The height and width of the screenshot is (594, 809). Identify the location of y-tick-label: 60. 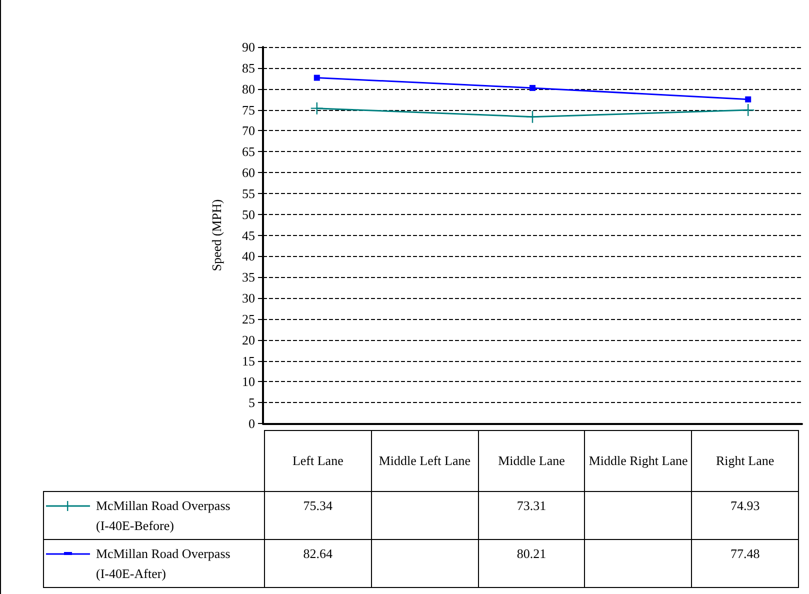
(248, 172).